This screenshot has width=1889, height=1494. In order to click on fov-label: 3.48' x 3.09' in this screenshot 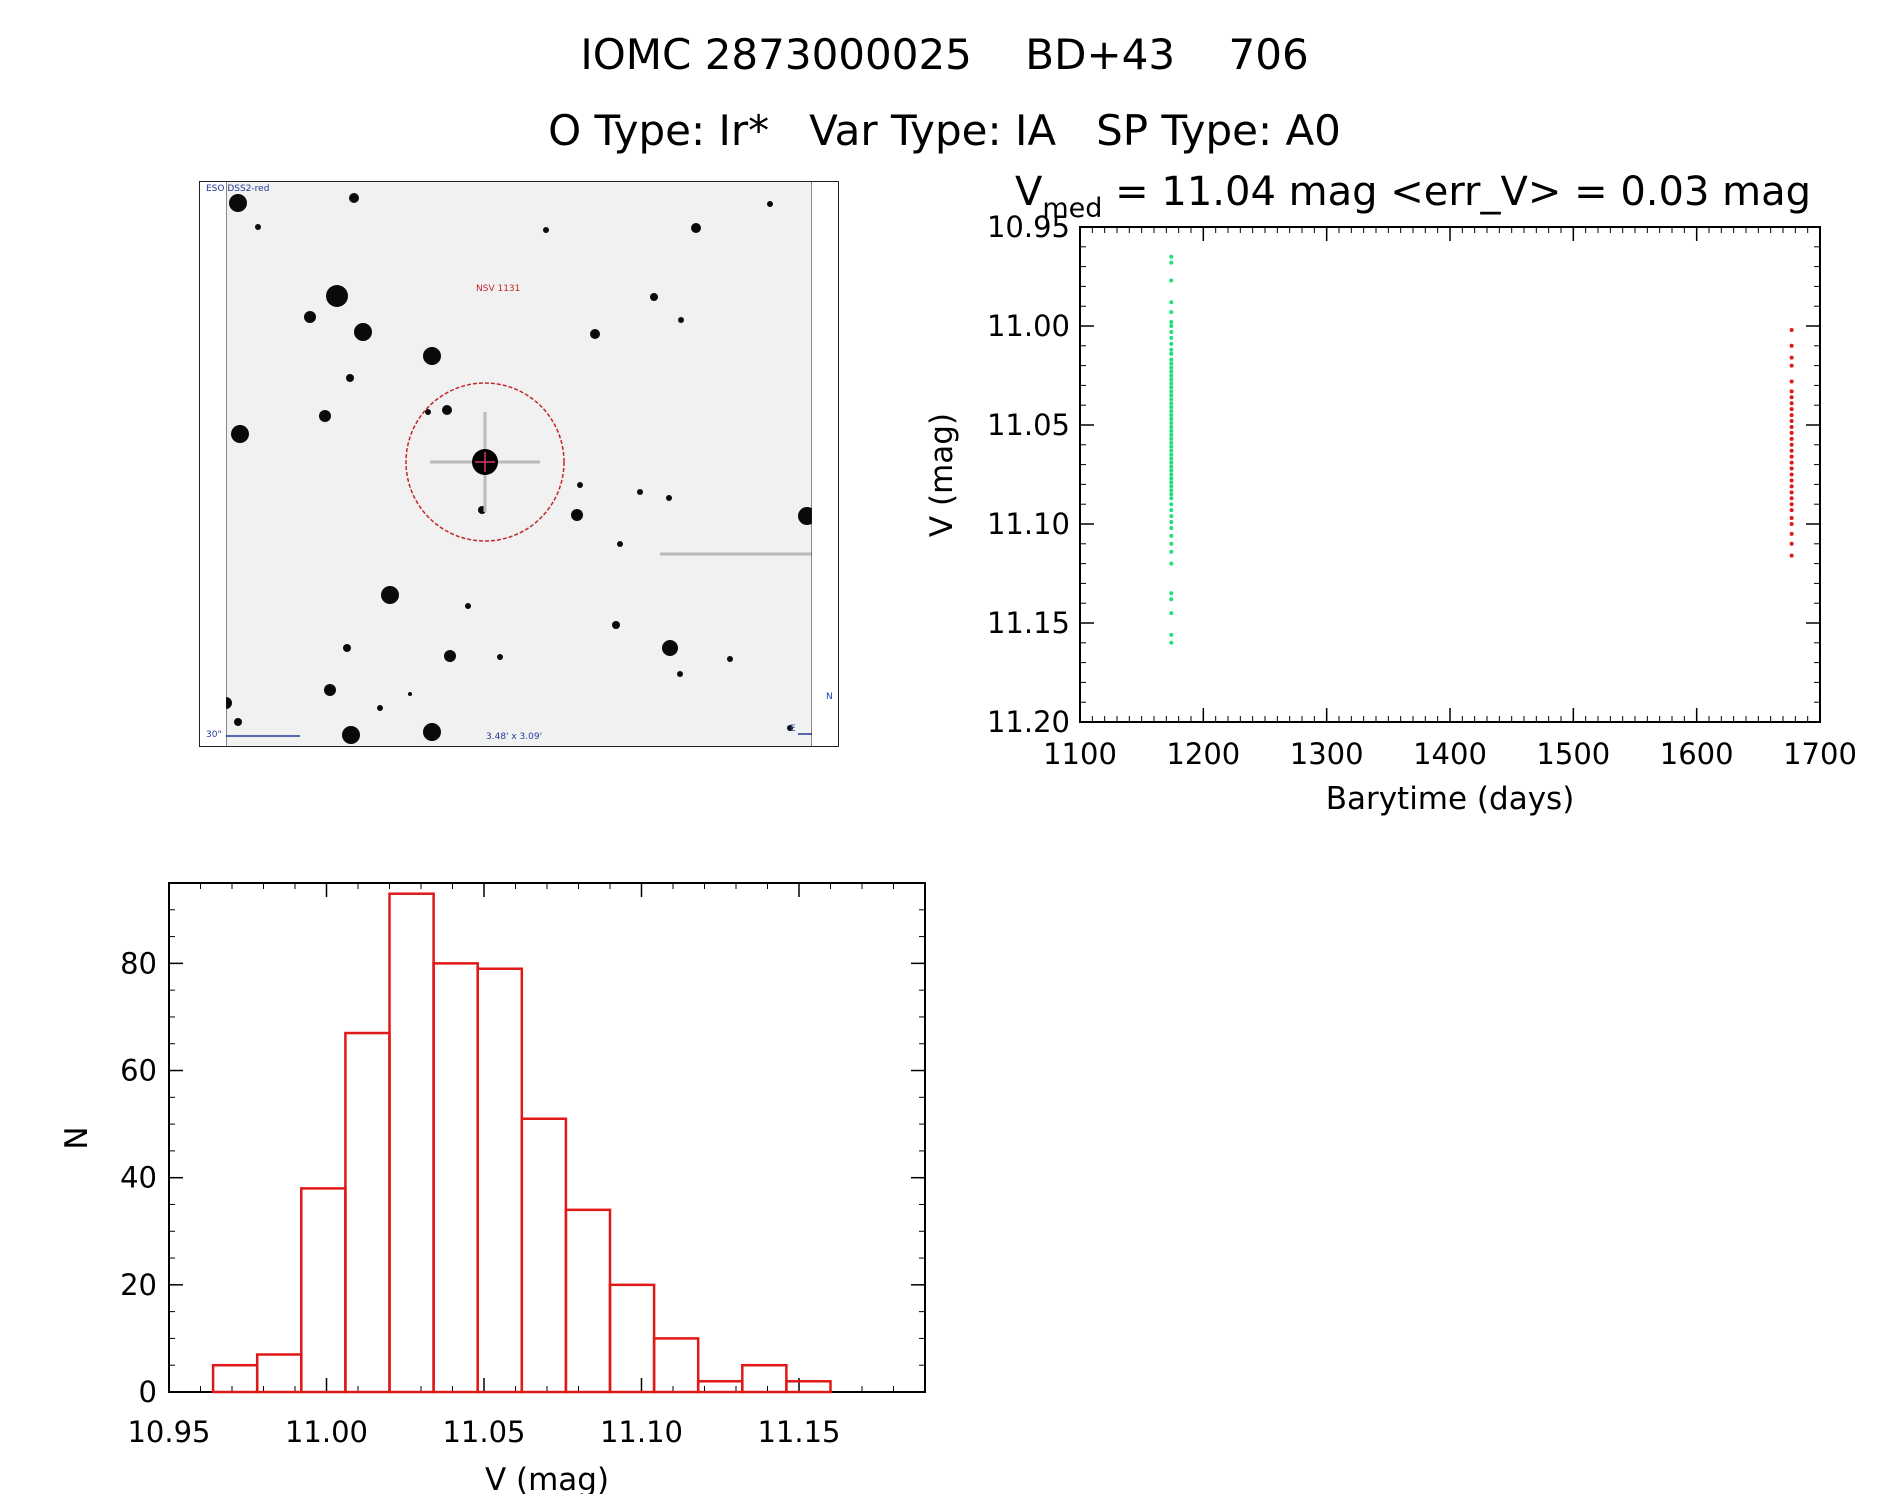, I will do `click(514, 737)`.